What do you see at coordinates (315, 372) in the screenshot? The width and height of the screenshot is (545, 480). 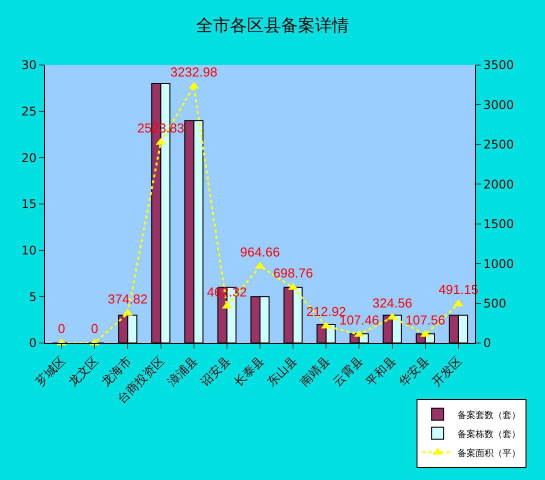 I see `x-tick-label: 南靖县` at bounding box center [315, 372].